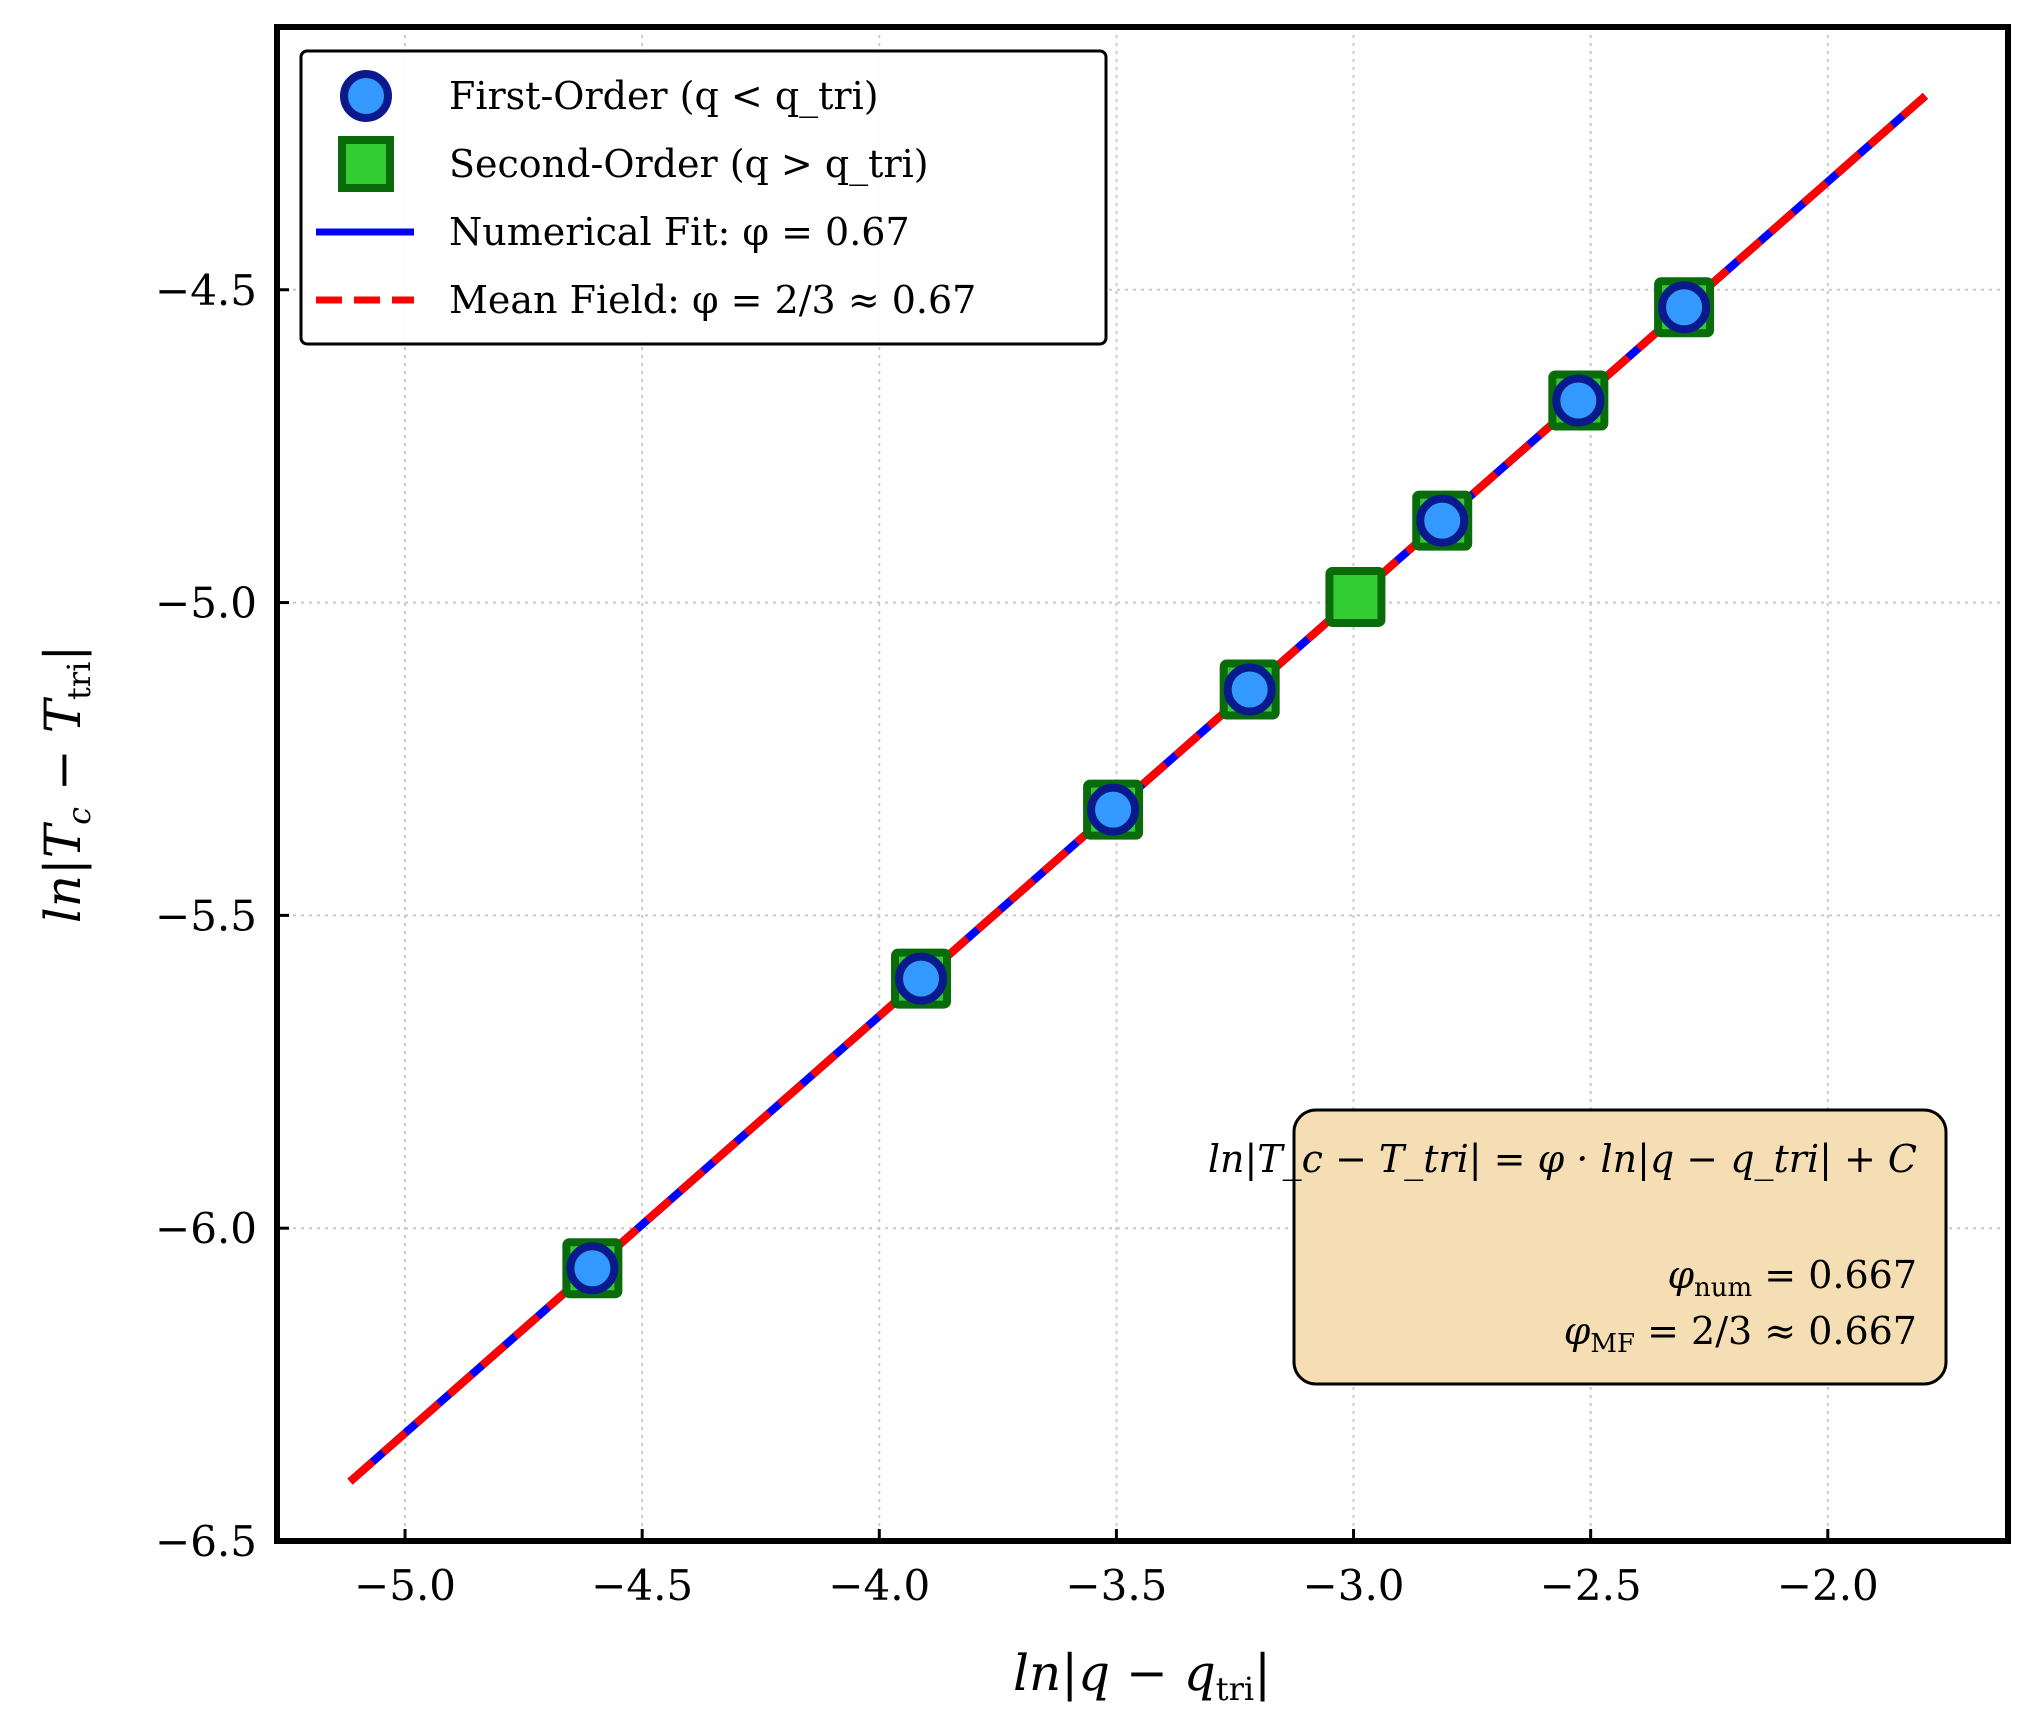 The height and width of the screenshot is (1724, 2027). Describe the element at coordinates (1591, 1585) in the screenshot. I see `x-tick-label: −2.5` at that location.